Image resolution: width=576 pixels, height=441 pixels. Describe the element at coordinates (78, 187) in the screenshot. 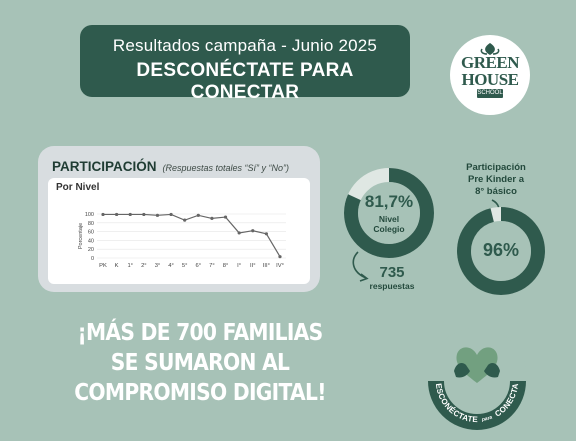

I see `chart-title: Por Nivel` at that location.